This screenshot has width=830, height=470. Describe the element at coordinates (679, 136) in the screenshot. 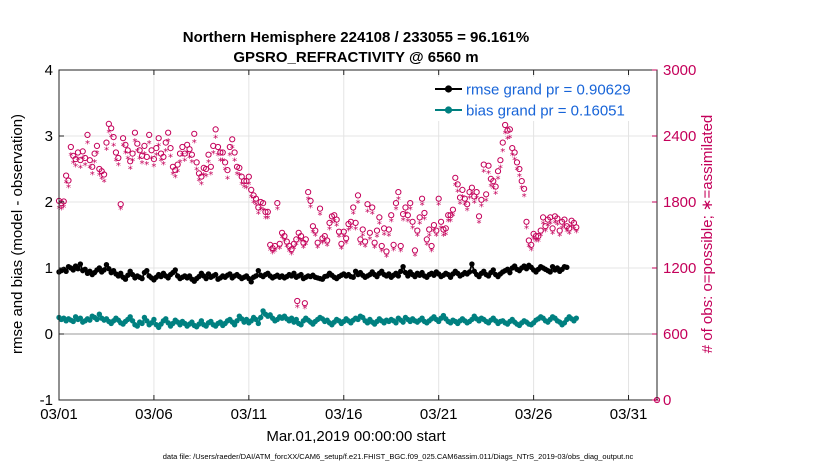

I see `y-right-tick-label: 2400` at that location.